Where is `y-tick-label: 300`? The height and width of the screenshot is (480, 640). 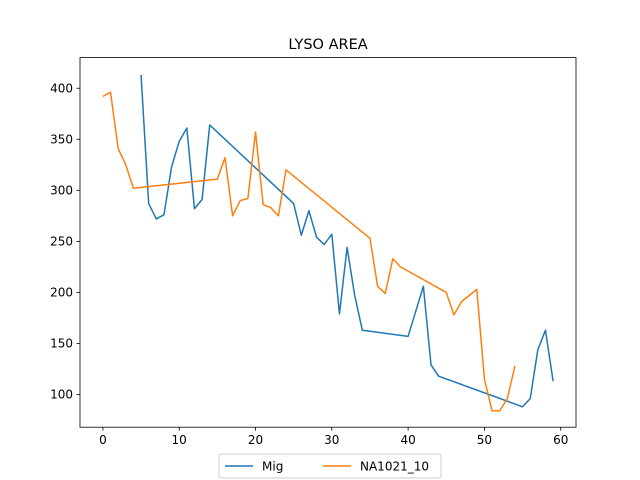
y-tick-label: 300 is located at coordinates (61, 191).